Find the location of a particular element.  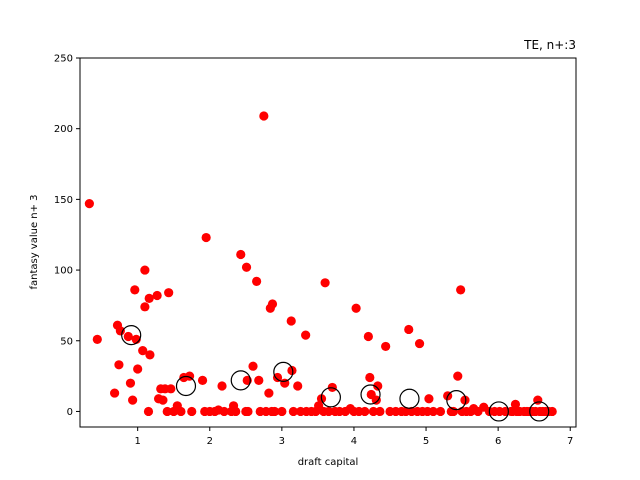

x-tick-label: 5 is located at coordinates (426, 441).